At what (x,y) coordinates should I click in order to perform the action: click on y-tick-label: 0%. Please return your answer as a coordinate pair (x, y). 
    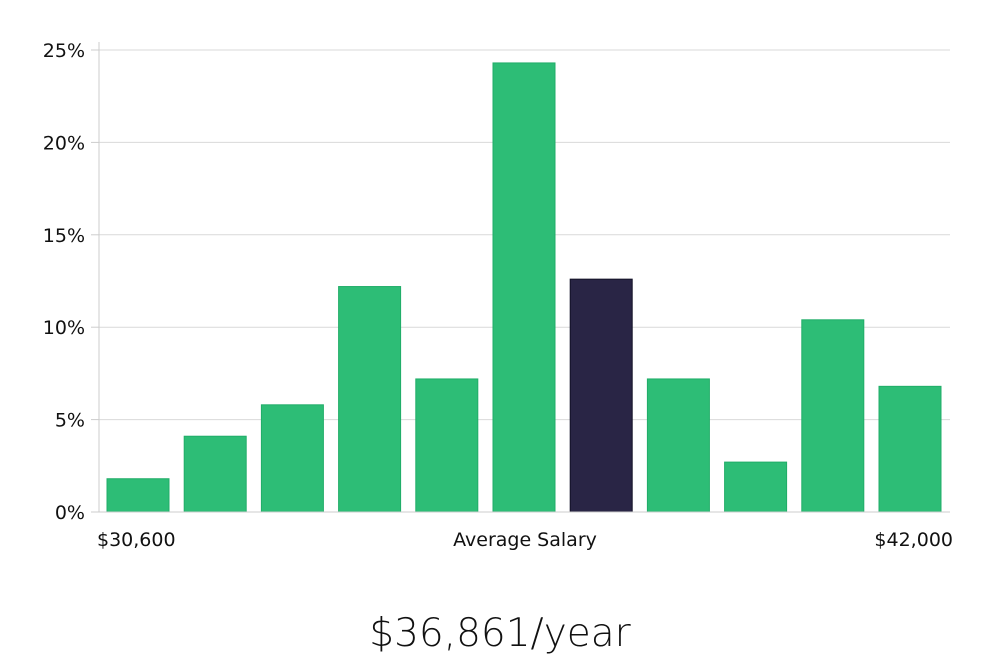
    Looking at the image, I should click on (70, 513).